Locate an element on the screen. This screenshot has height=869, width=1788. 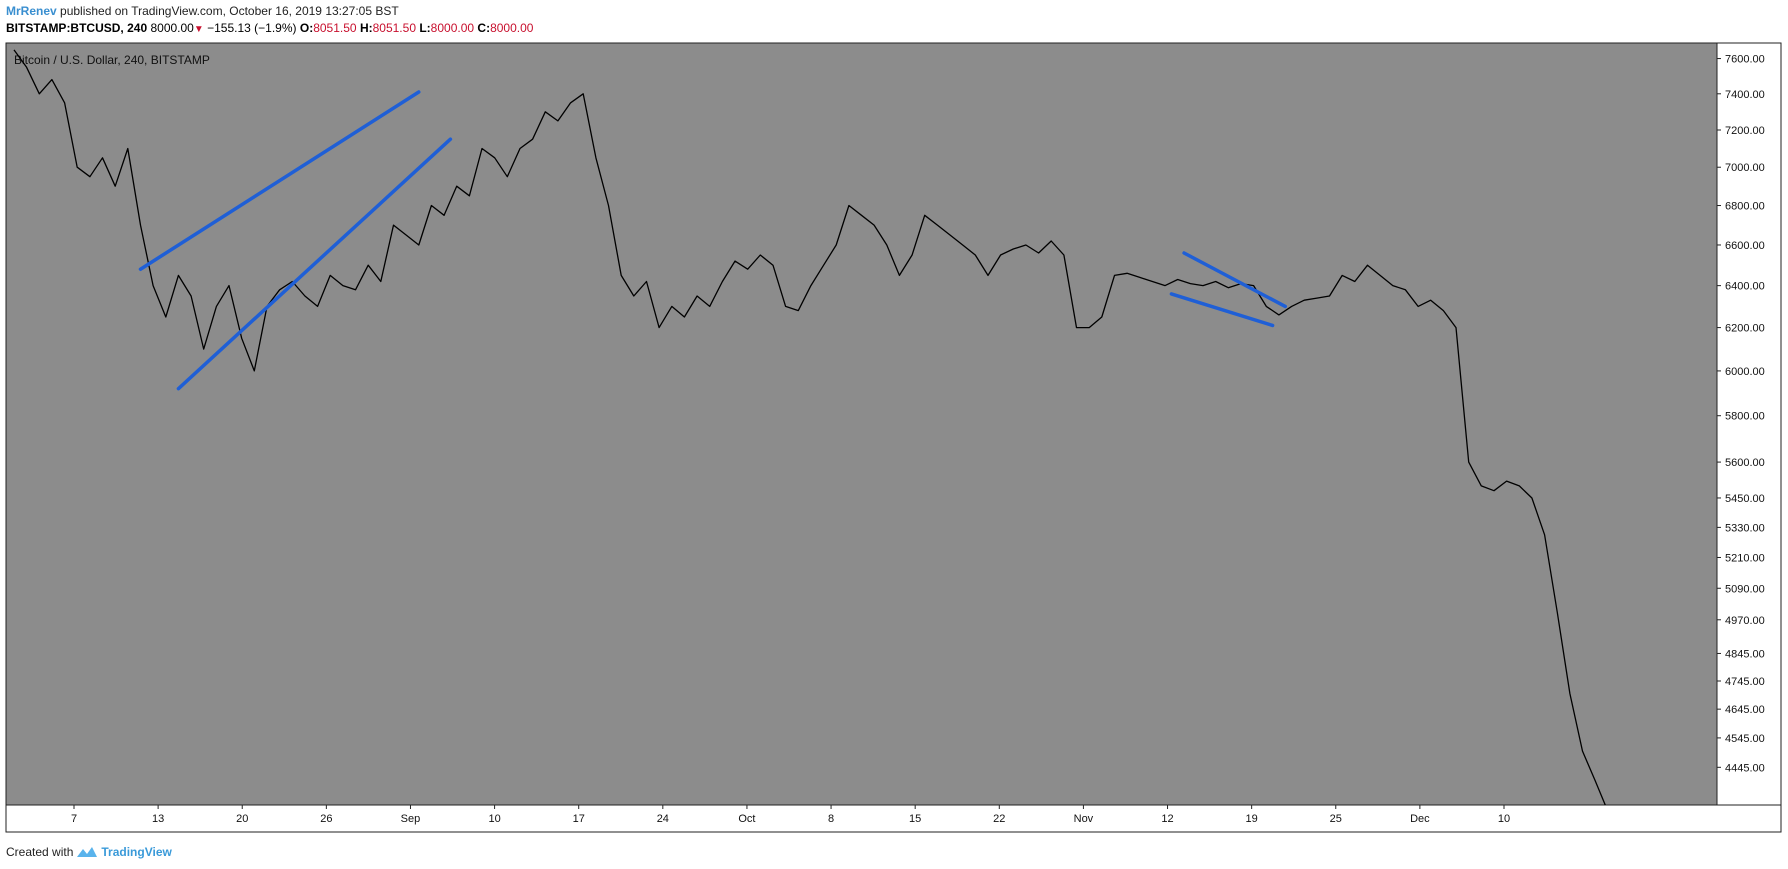
x-tick-label: Nov is located at coordinates (1084, 819).